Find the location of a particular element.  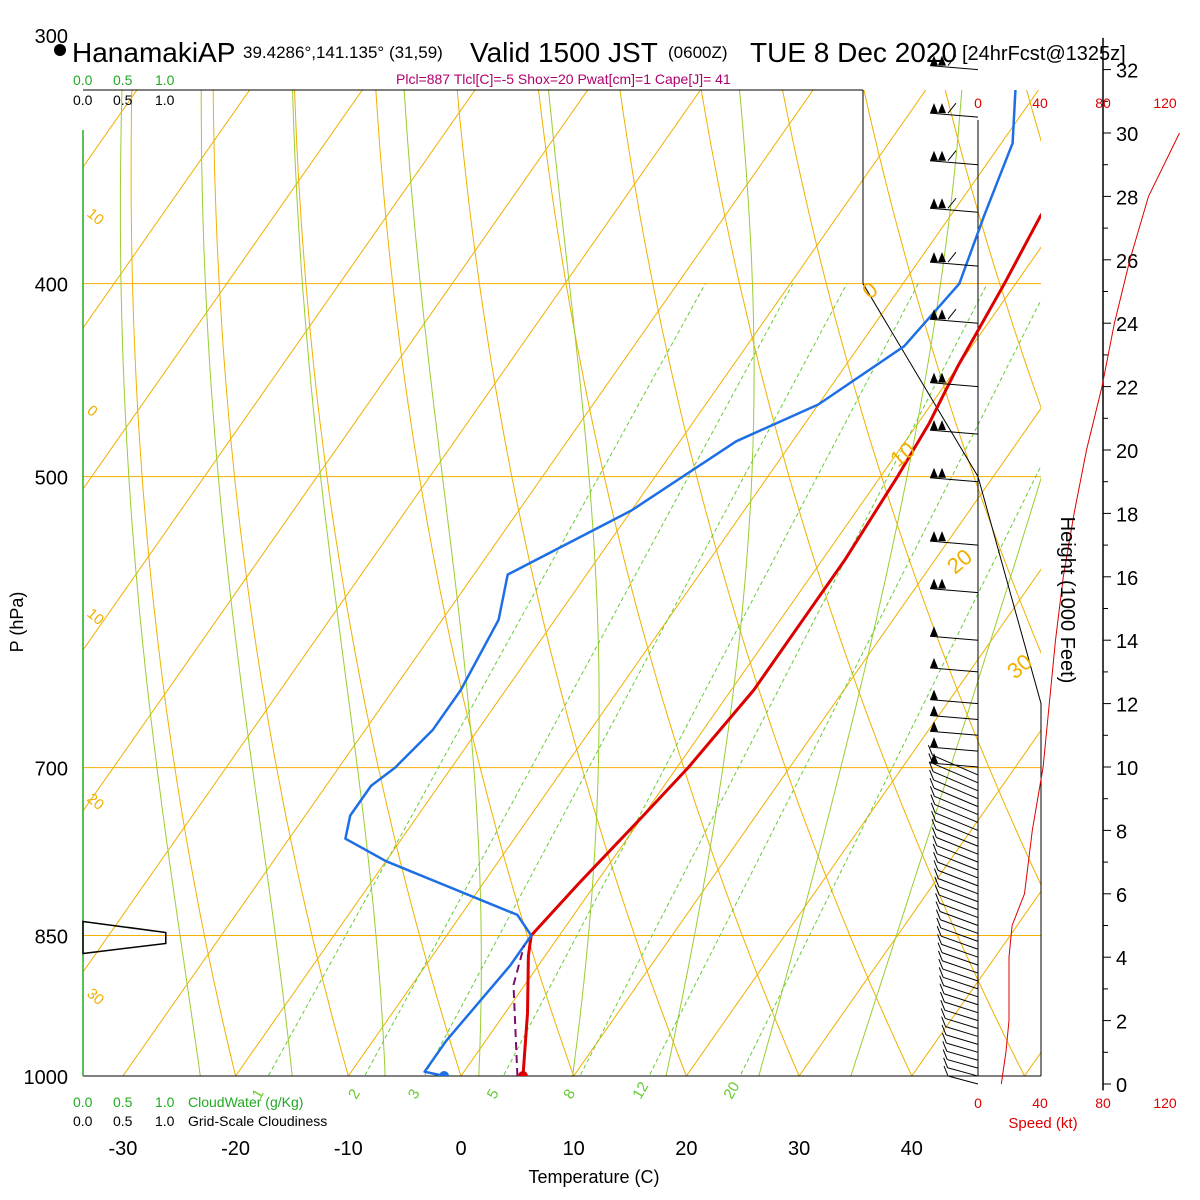

cloudwater-scale-1: 0.5 is located at coordinates (123, 1102).